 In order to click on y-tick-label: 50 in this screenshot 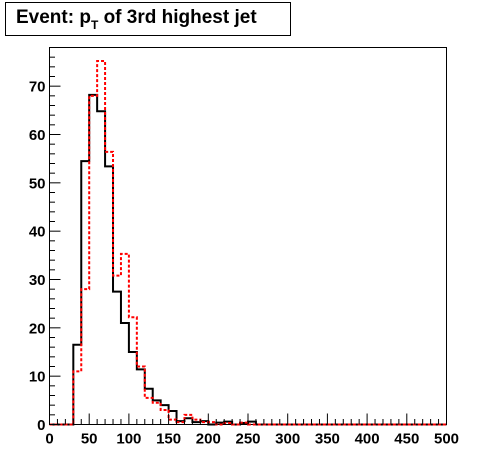, I will do `click(37, 183)`.